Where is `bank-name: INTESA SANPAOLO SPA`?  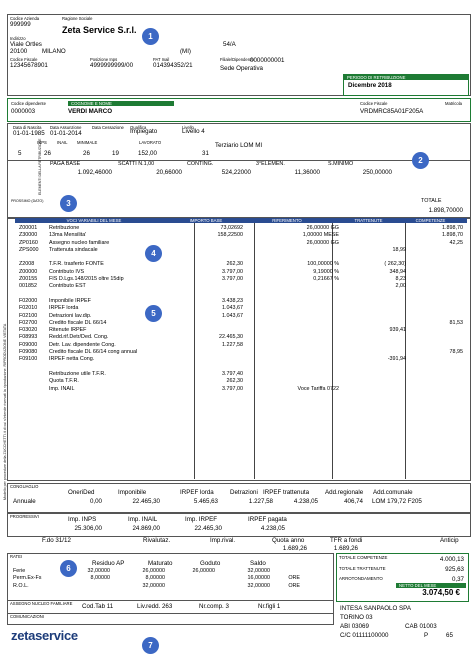 bank-name: INTESA SANPAOLO SPA is located at coordinates (375, 608).